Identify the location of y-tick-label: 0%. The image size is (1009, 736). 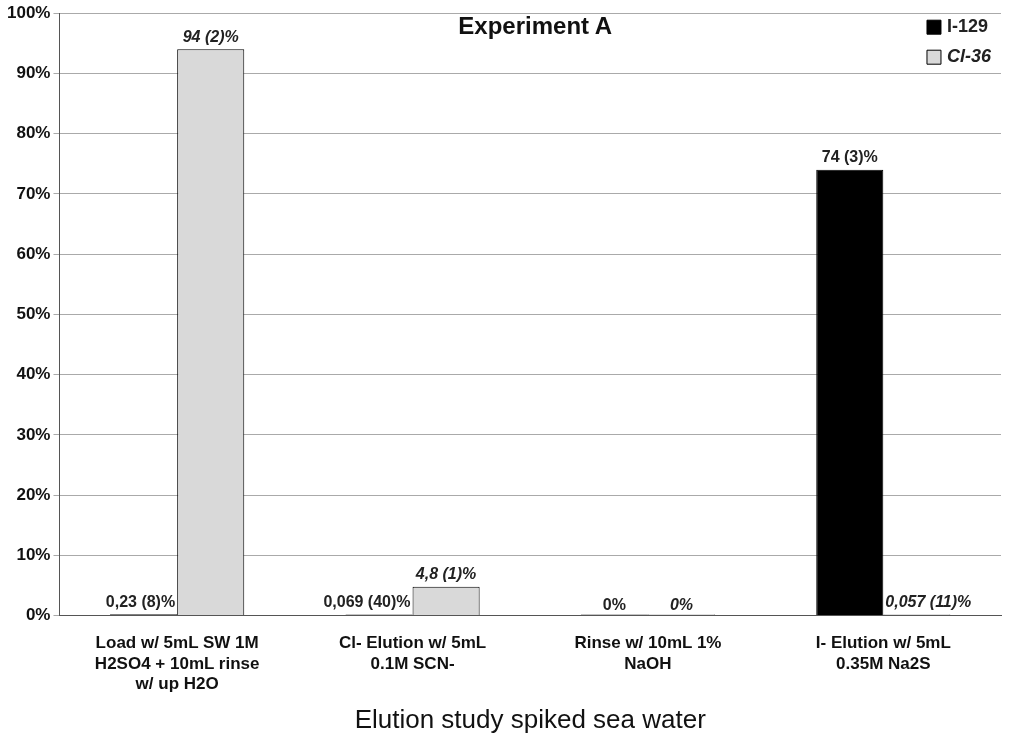
(38, 615).